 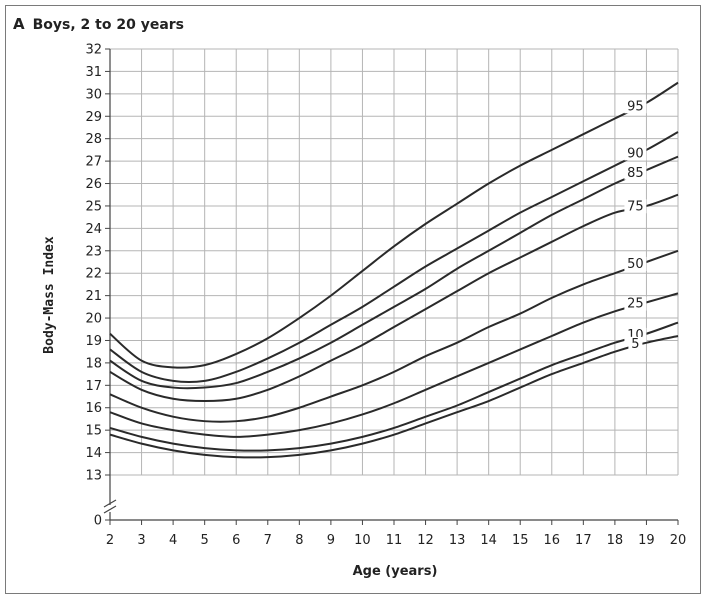 What do you see at coordinates (93, 431) in the screenshot?
I see `y-tick-label: 15` at bounding box center [93, 431].